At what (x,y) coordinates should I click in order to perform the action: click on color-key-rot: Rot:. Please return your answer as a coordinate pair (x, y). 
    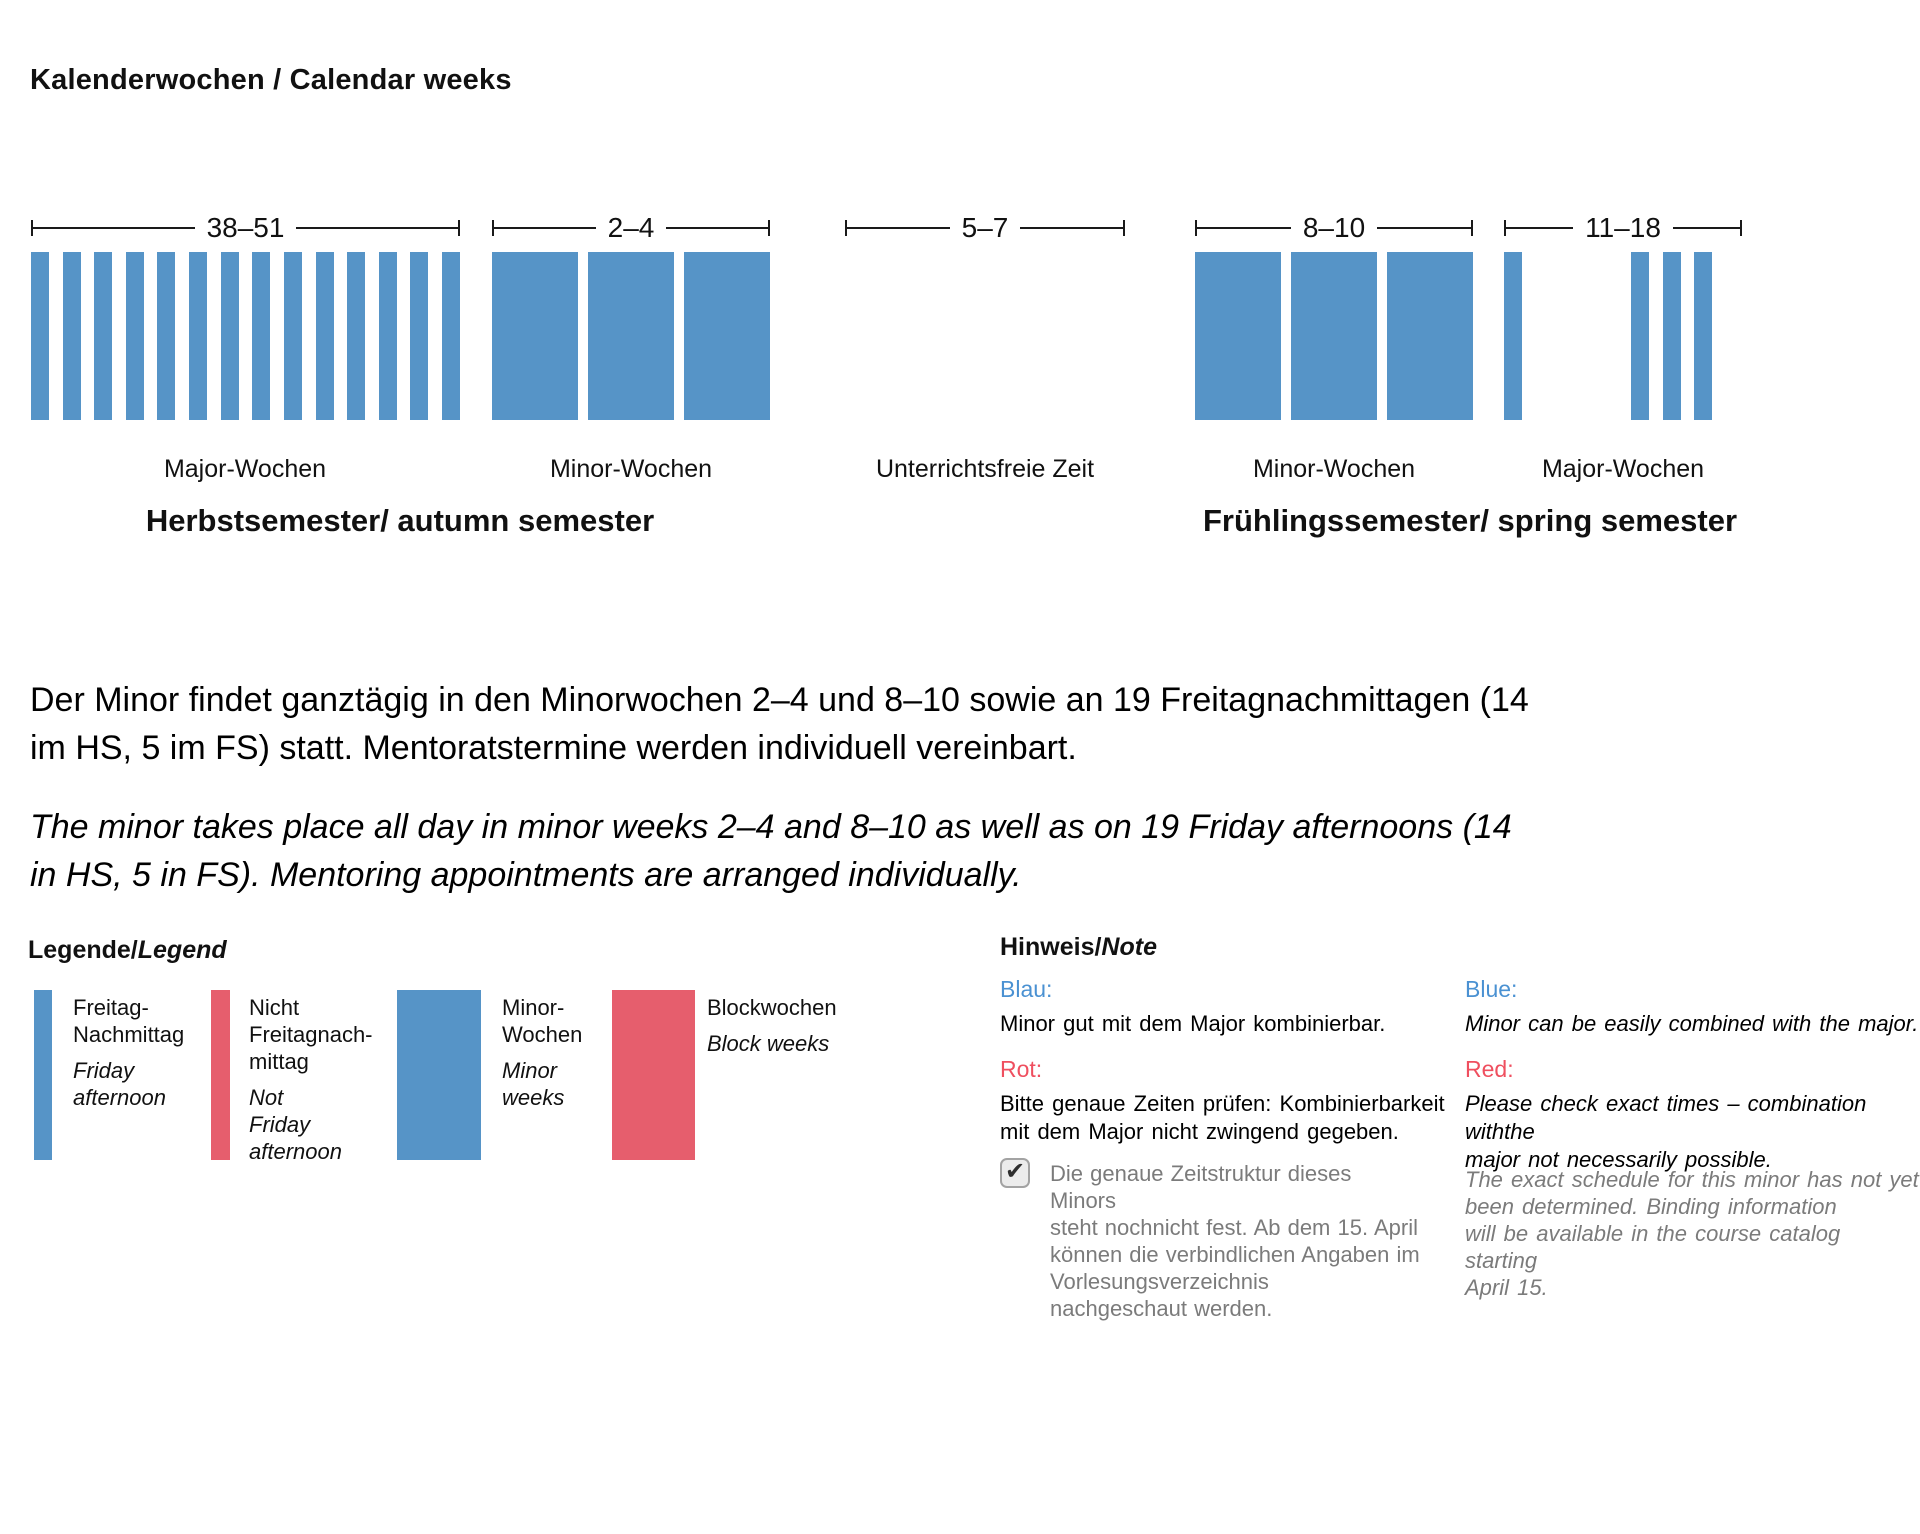
    Looking at the image, I should click on (1021, 1069).